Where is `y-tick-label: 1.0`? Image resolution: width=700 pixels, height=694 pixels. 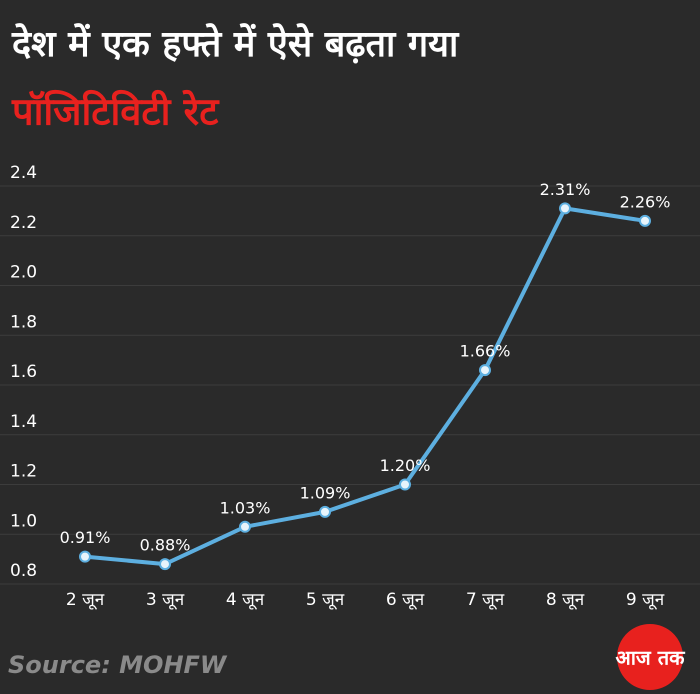
y-tick-label: 1.0 is located at coordinates (23, 521).